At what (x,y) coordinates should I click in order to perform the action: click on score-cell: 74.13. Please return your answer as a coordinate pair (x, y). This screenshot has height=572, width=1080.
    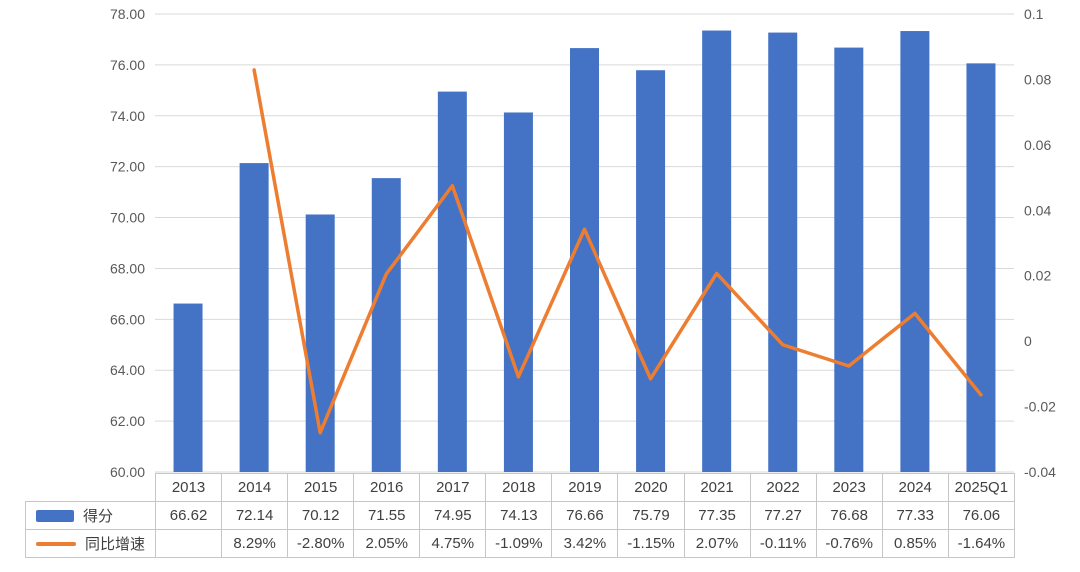
    Looking at the image, I should click on (519, 515).